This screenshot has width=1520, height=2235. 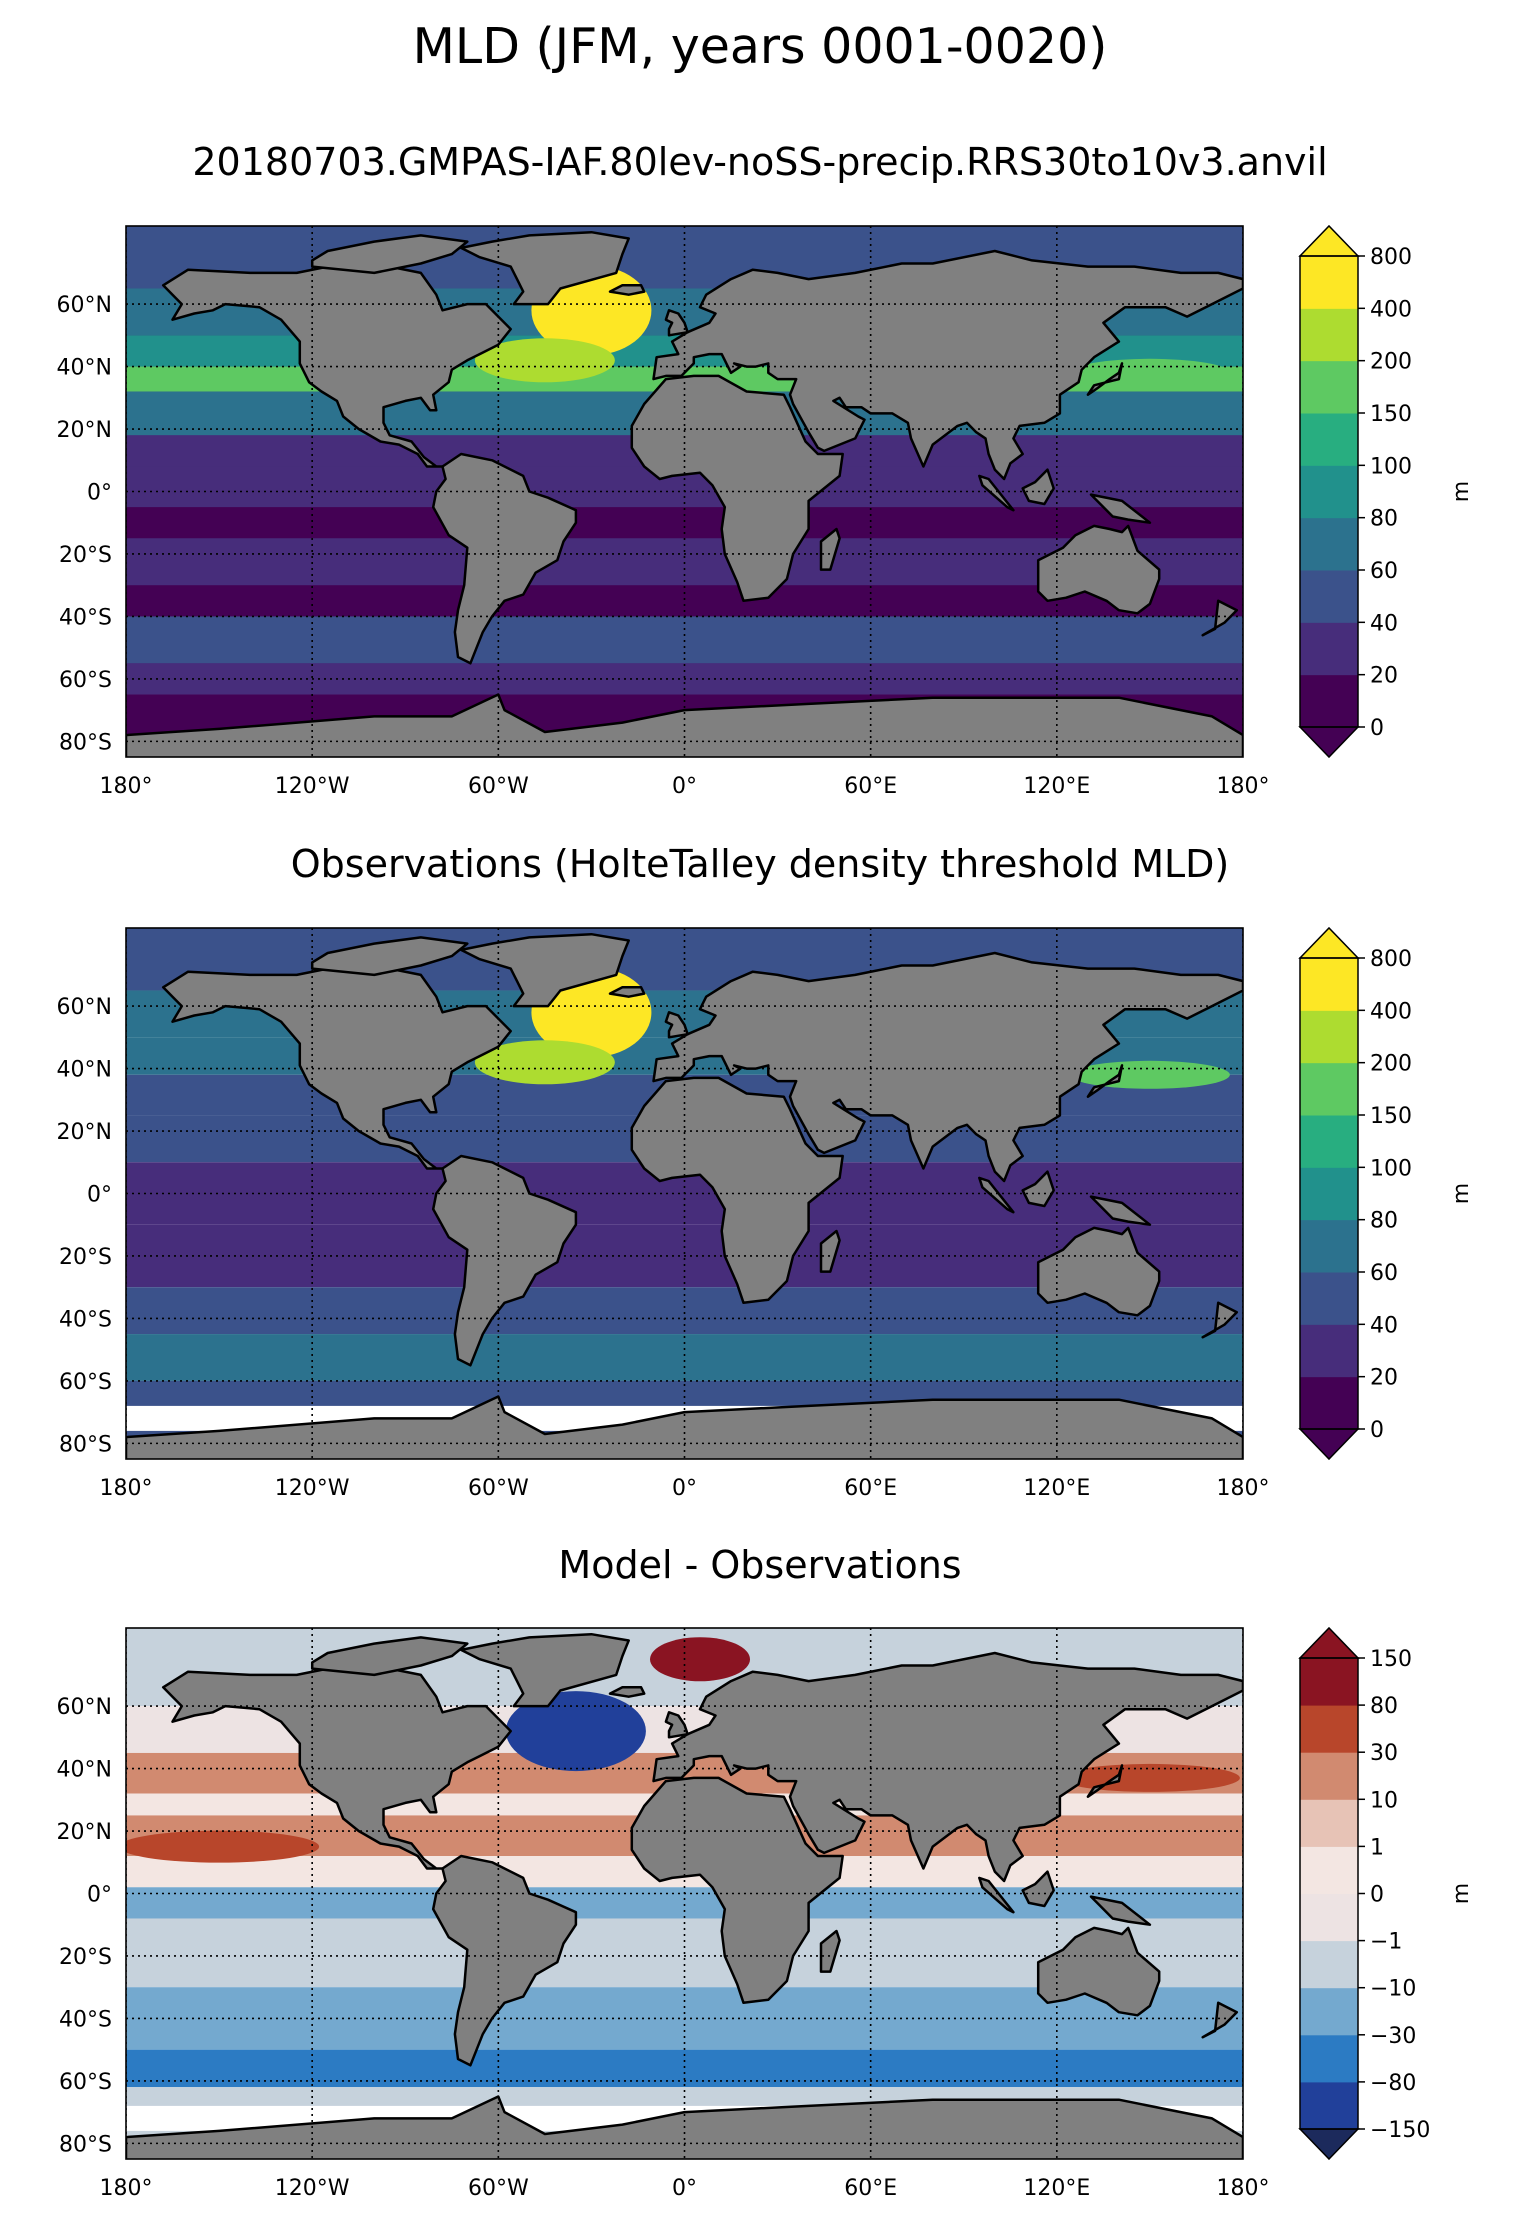 What do you see at coordinates (1384, 1753) in the screenshot?
I see `colorbar-tick-label: 30` at bounding box center [1384, 1753].